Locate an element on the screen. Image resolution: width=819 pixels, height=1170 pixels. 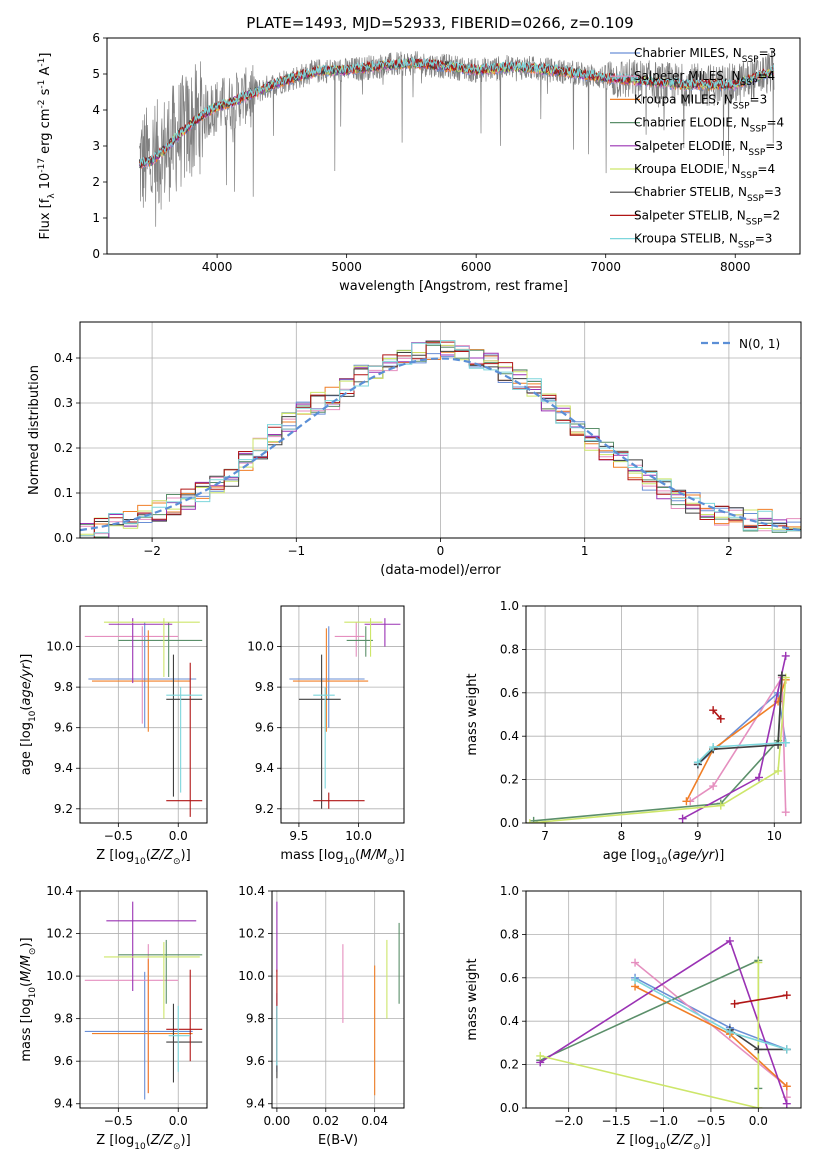
x-tick-label: 10 is located at coordinates (774, 836).